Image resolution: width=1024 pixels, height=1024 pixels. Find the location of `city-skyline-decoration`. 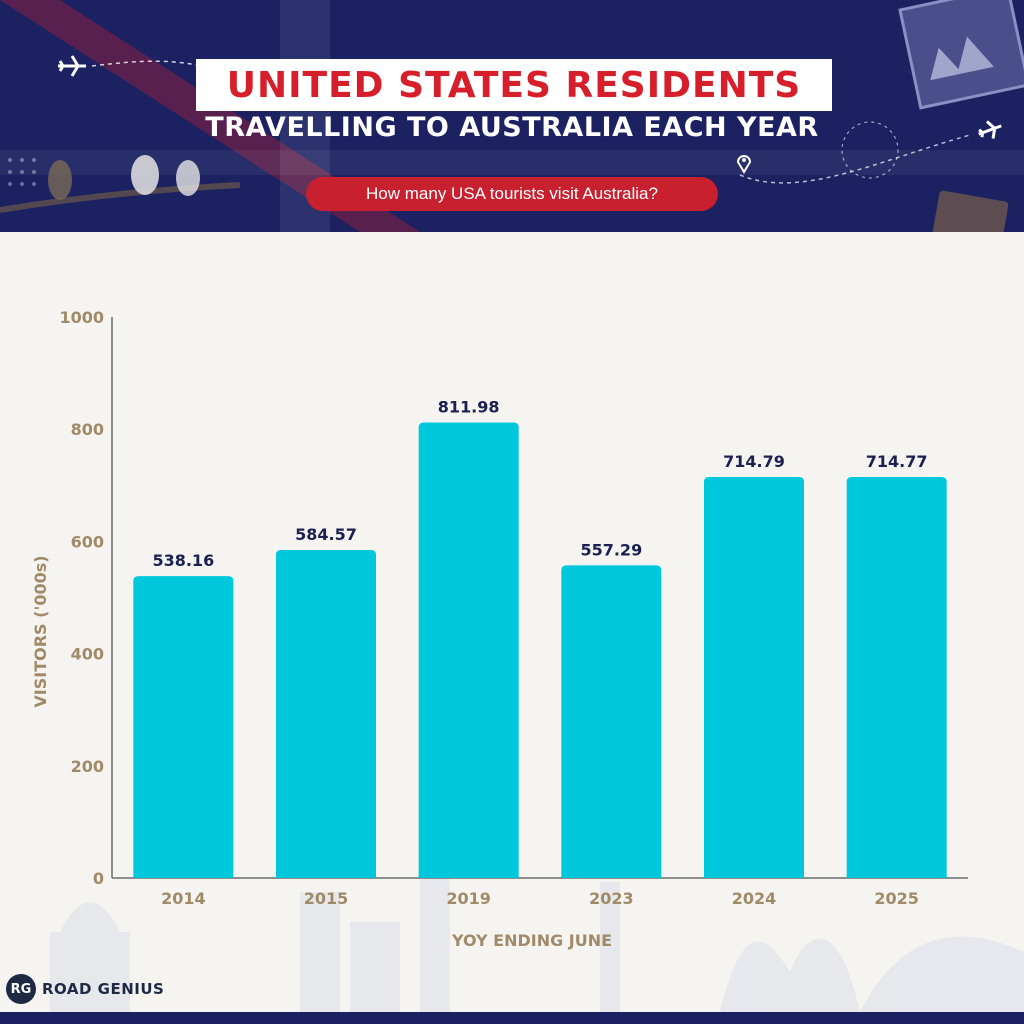

city-skyline-decoration is located at coordinates (537, 942).